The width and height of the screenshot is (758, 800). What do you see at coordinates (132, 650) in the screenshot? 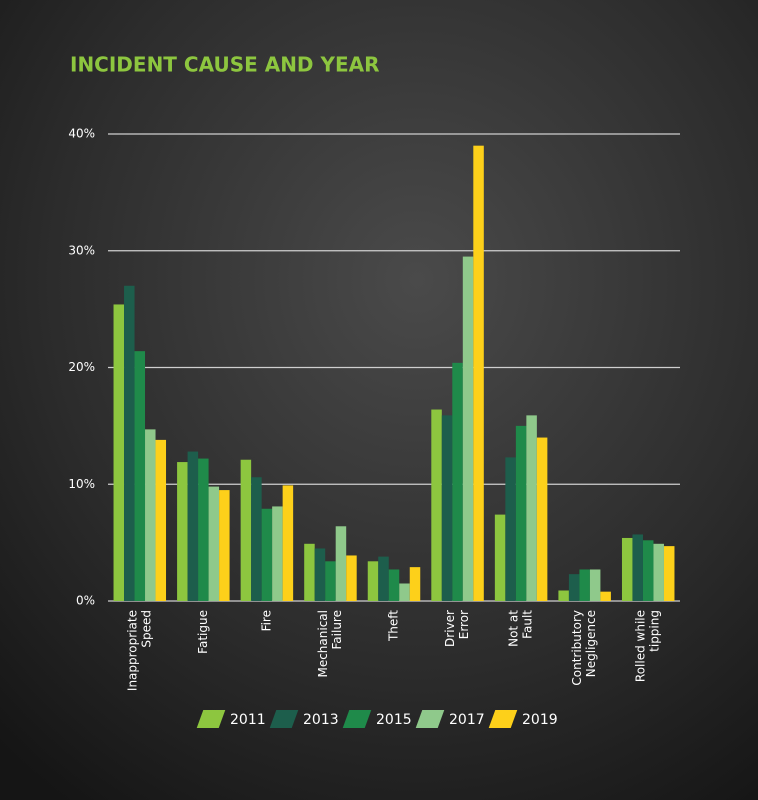
I see `x-tick-label: Inappropriate` at bounding box center [132, 650].